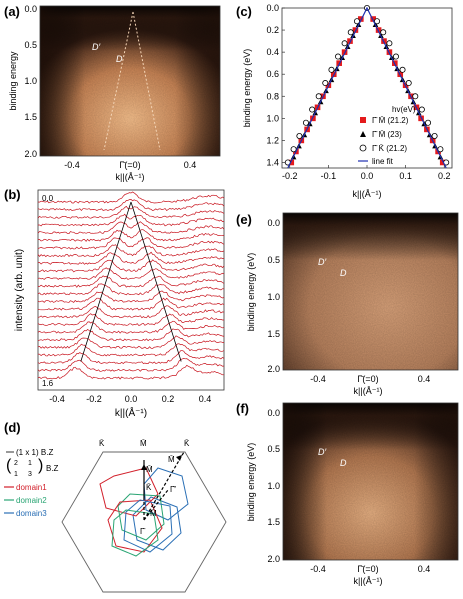  I want to click on c-line-fit, so click(367, 87).